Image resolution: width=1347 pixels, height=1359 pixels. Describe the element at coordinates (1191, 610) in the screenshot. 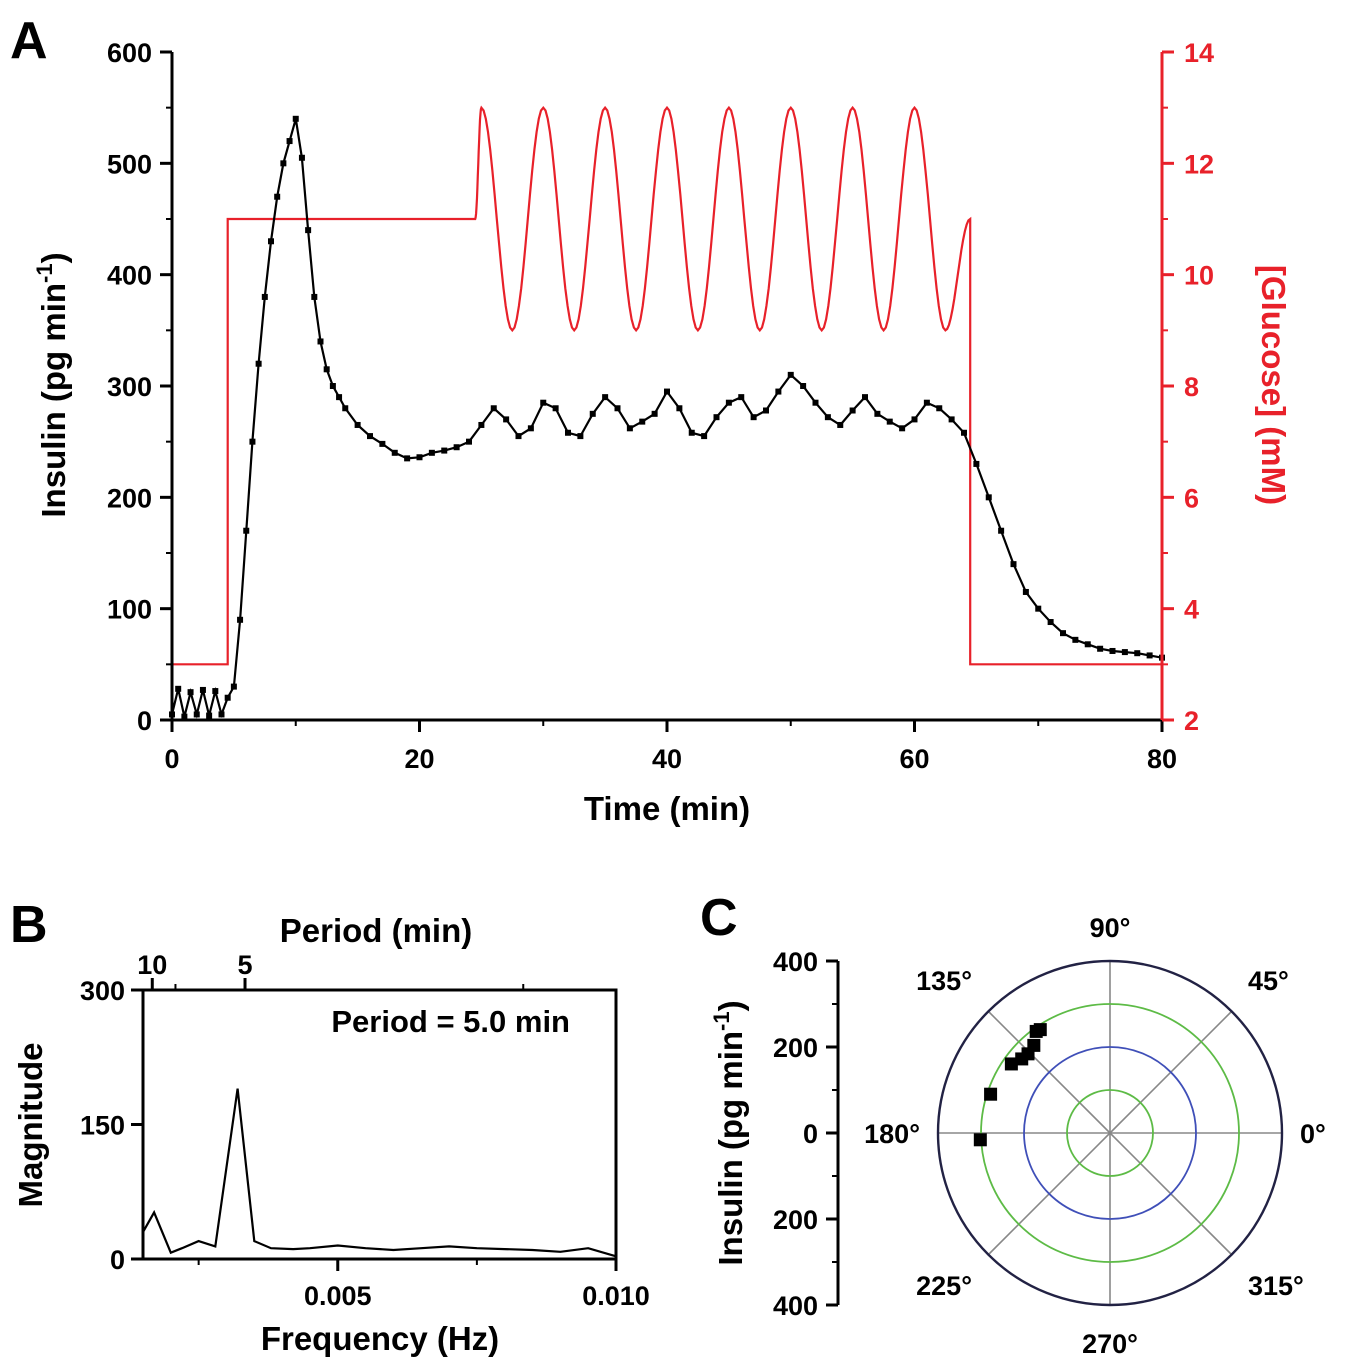

I see `panel-a-y2-tick-label: 4` at that location.